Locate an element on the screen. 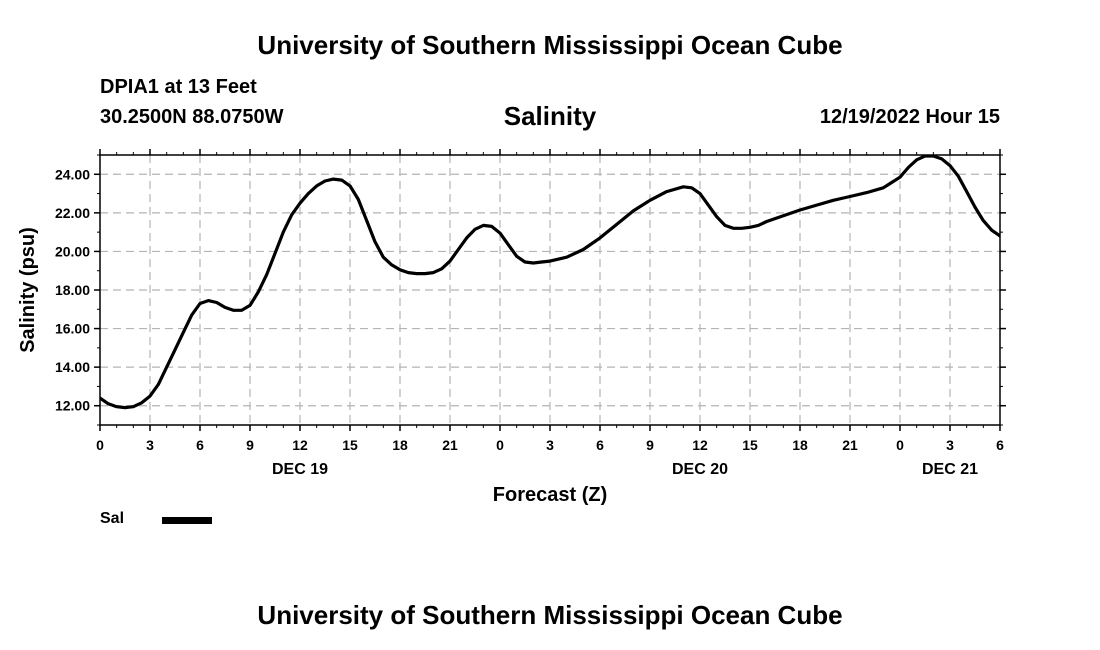 The width and height of the screenshot is (1100, 650). y-tick-label: 14.00 is located at coordinates (72, 367).